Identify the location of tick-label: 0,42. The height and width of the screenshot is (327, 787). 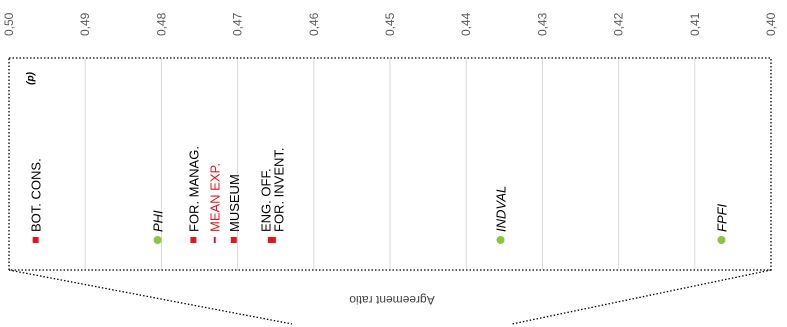
(619, 24).